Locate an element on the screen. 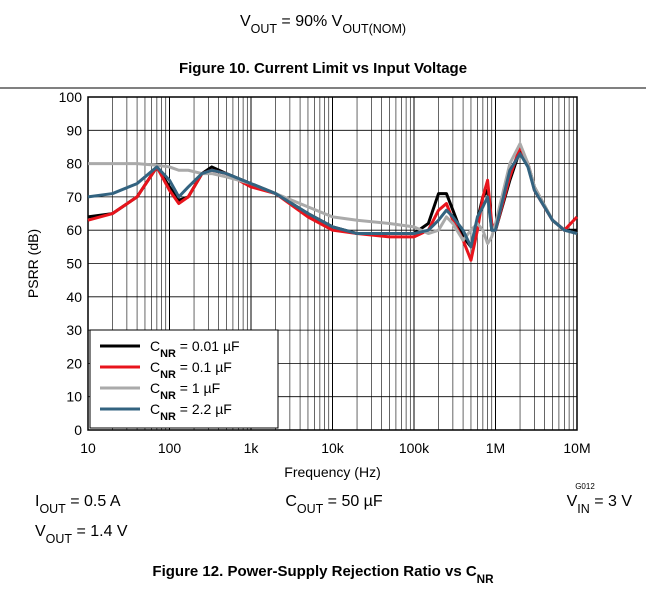  y-tick-label: 100 is located at coordinates (71, 97).